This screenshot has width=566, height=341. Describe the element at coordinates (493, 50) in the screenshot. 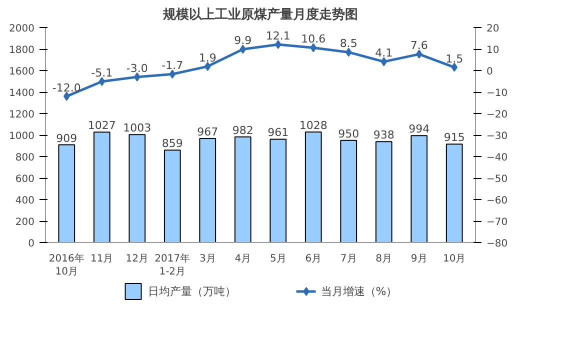

I see `y2-tick-label: 10` at that location.